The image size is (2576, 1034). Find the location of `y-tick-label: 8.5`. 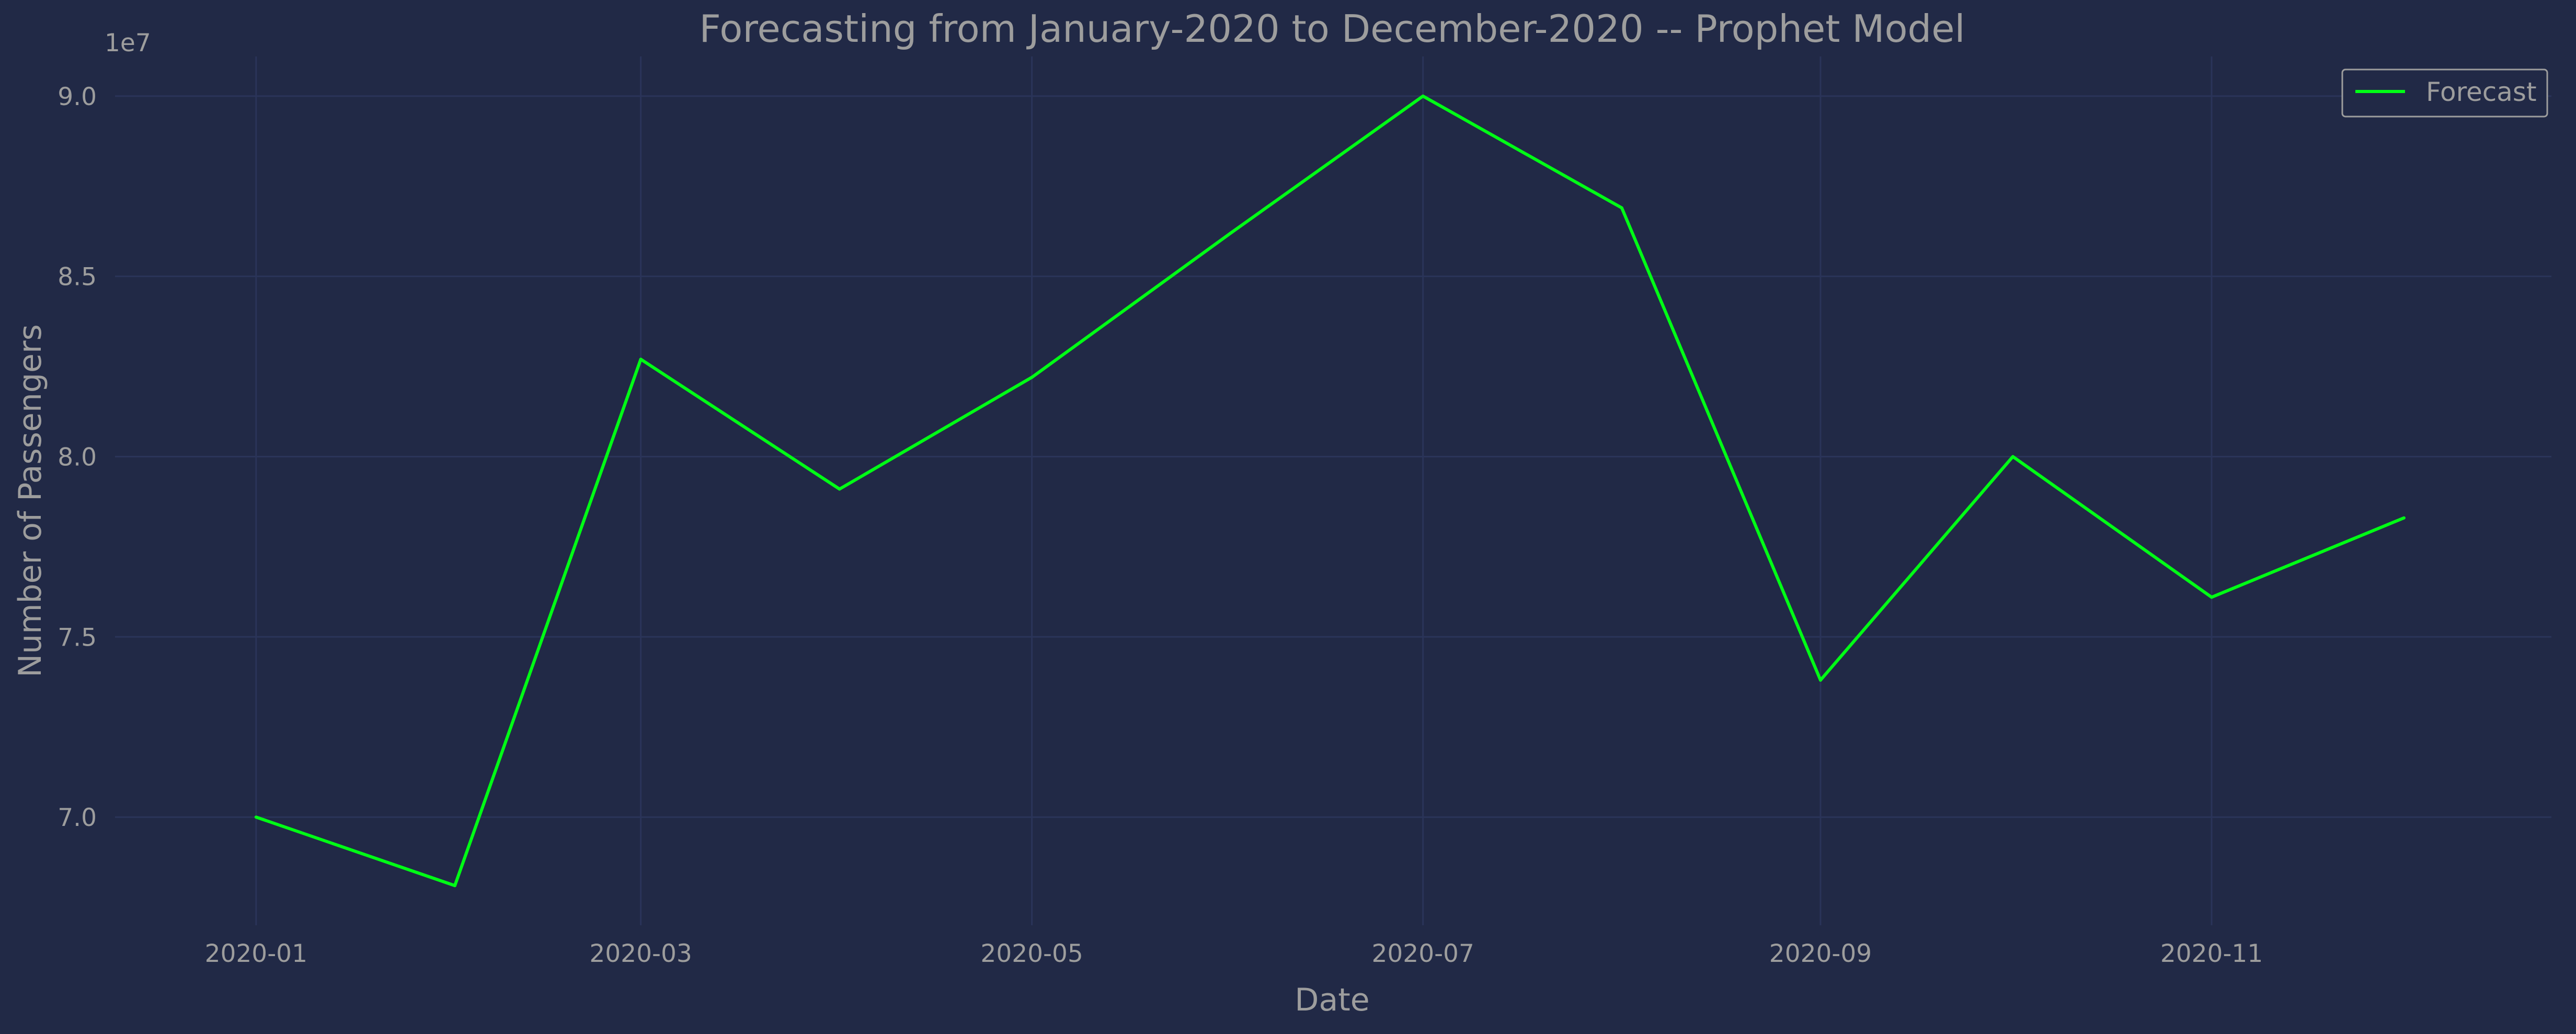

y-tick-label: 8.5 is located at coordinates (77, 277).